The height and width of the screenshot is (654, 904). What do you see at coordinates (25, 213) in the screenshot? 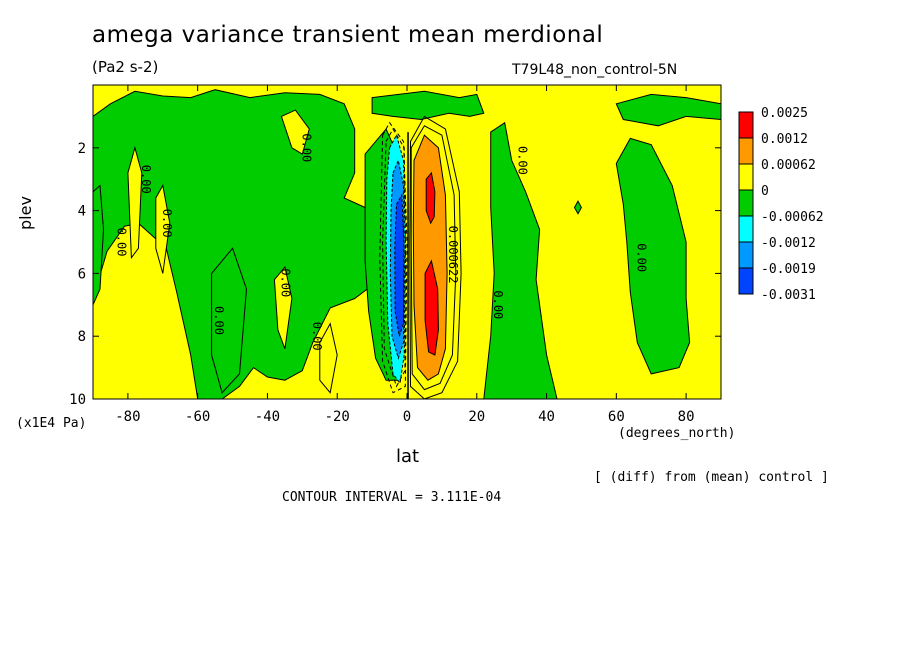
I see `y-axis-label: plev` at bounding box center [25, 213].